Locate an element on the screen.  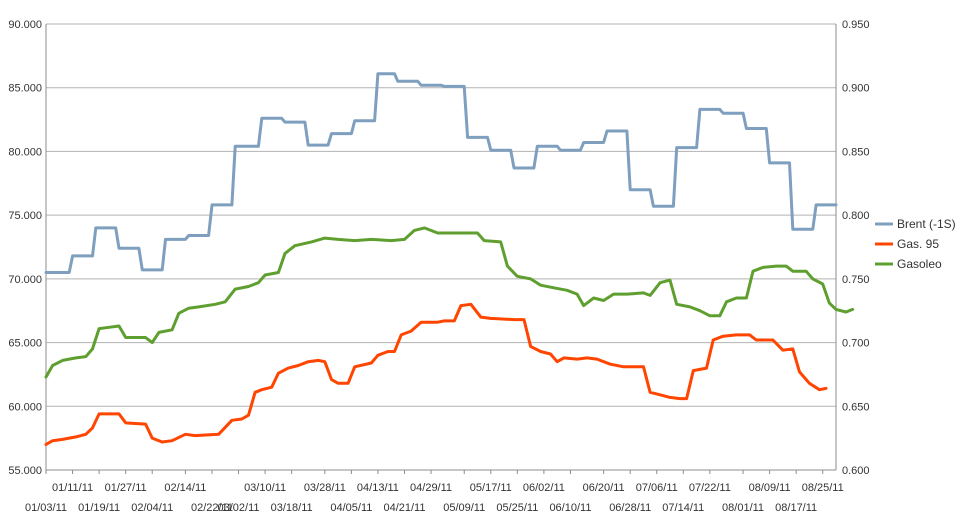
x-tick-label-lower: 08/01/11 is located at coordinates (743, 508).